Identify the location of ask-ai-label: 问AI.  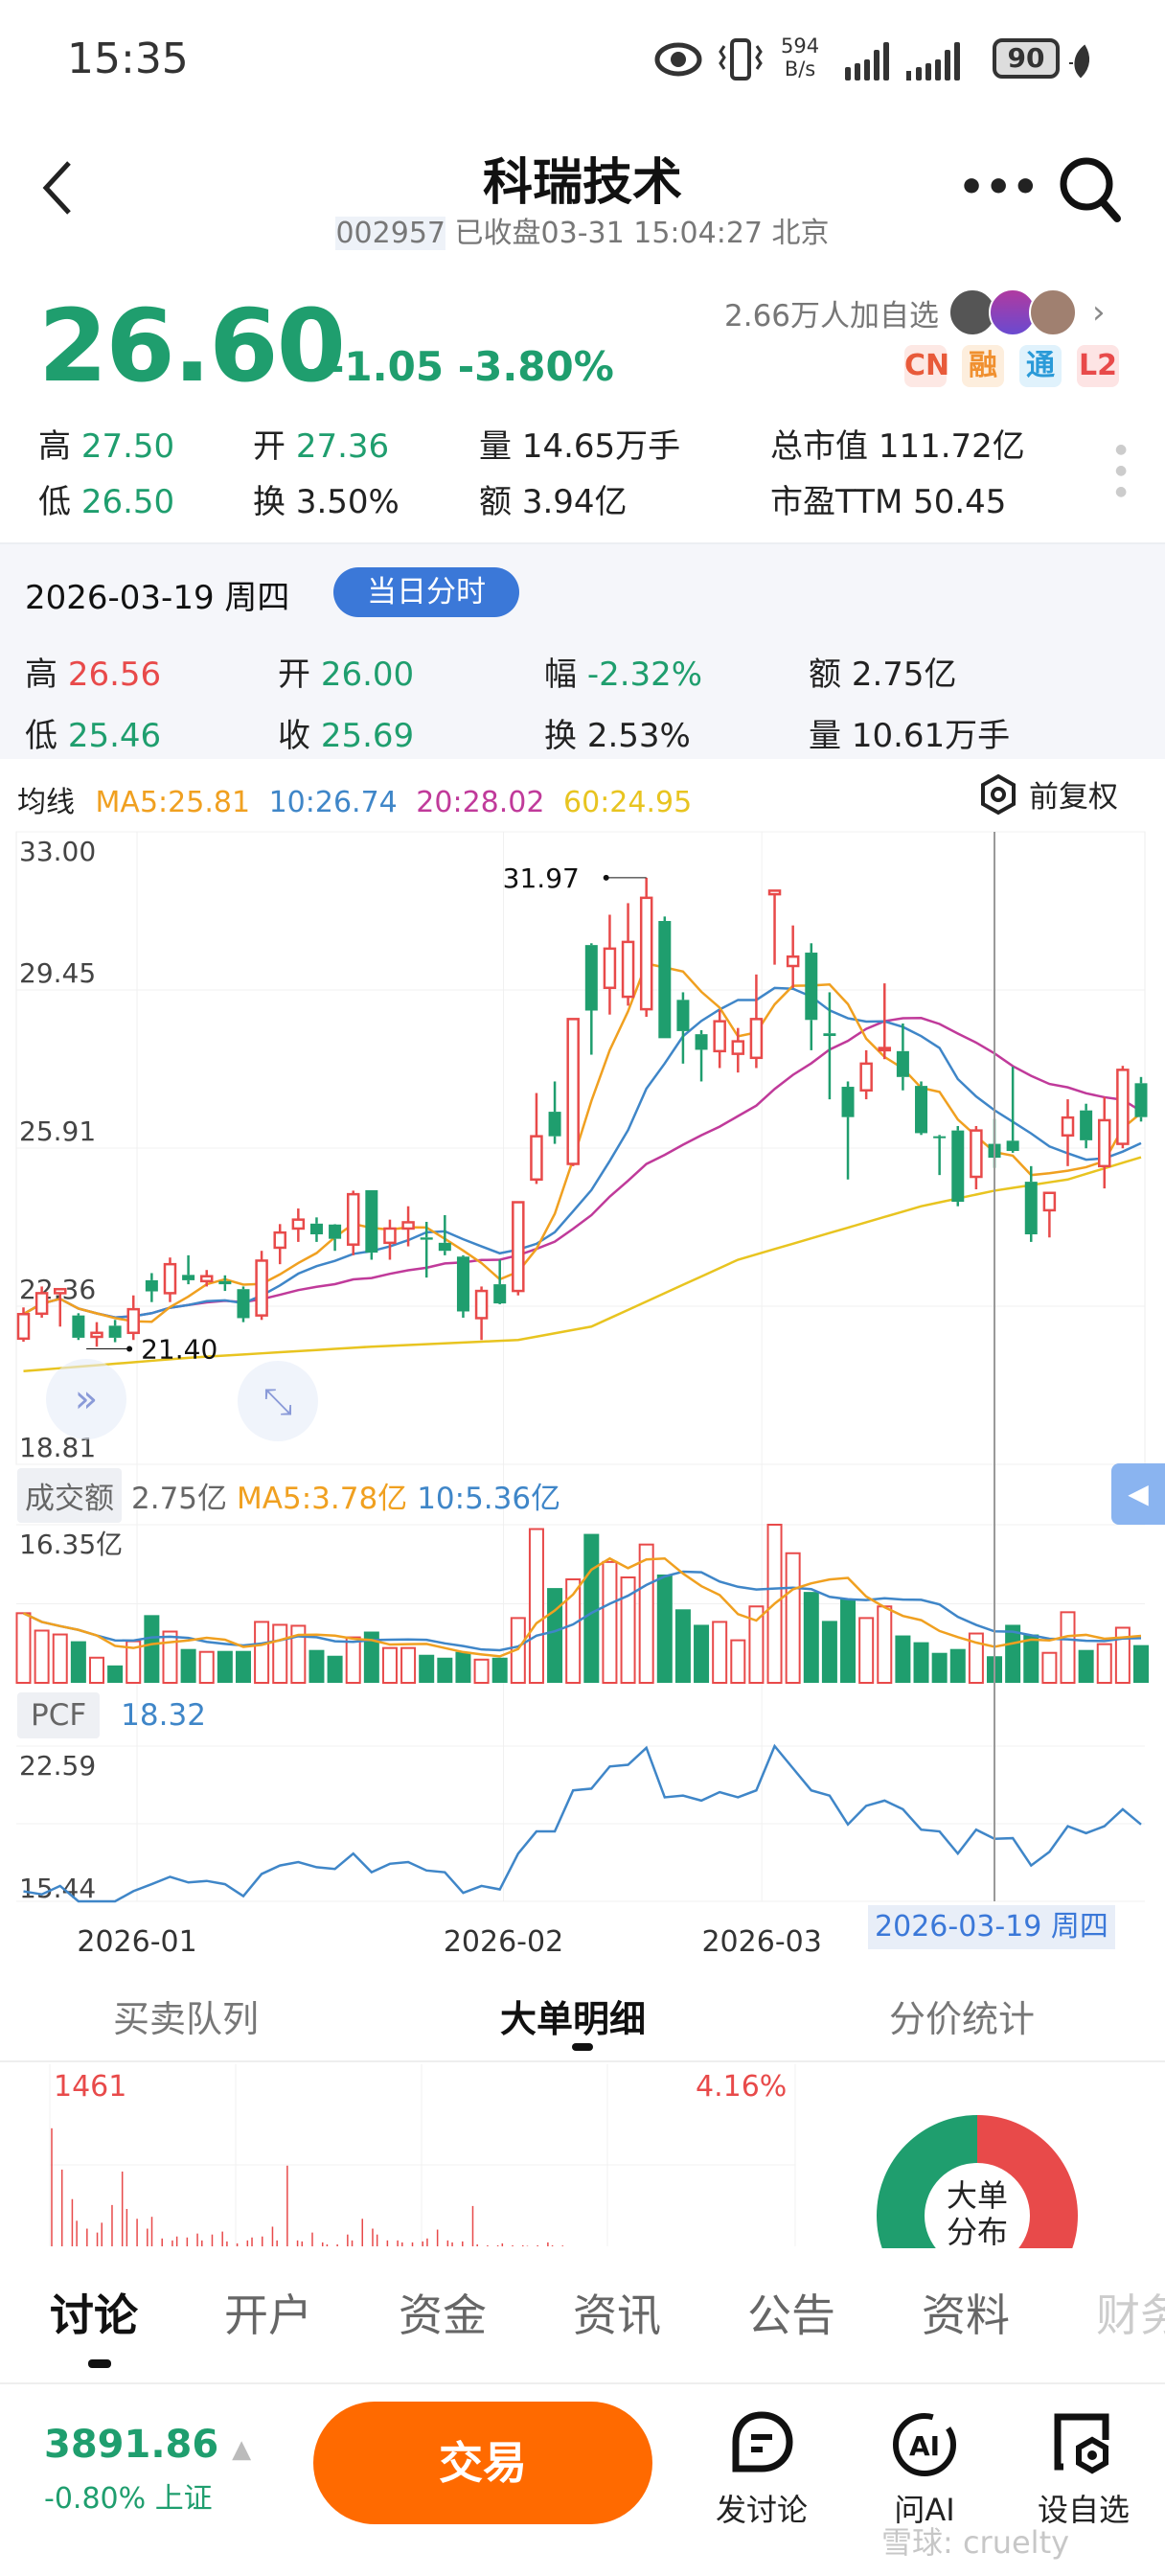
(924, 2510).